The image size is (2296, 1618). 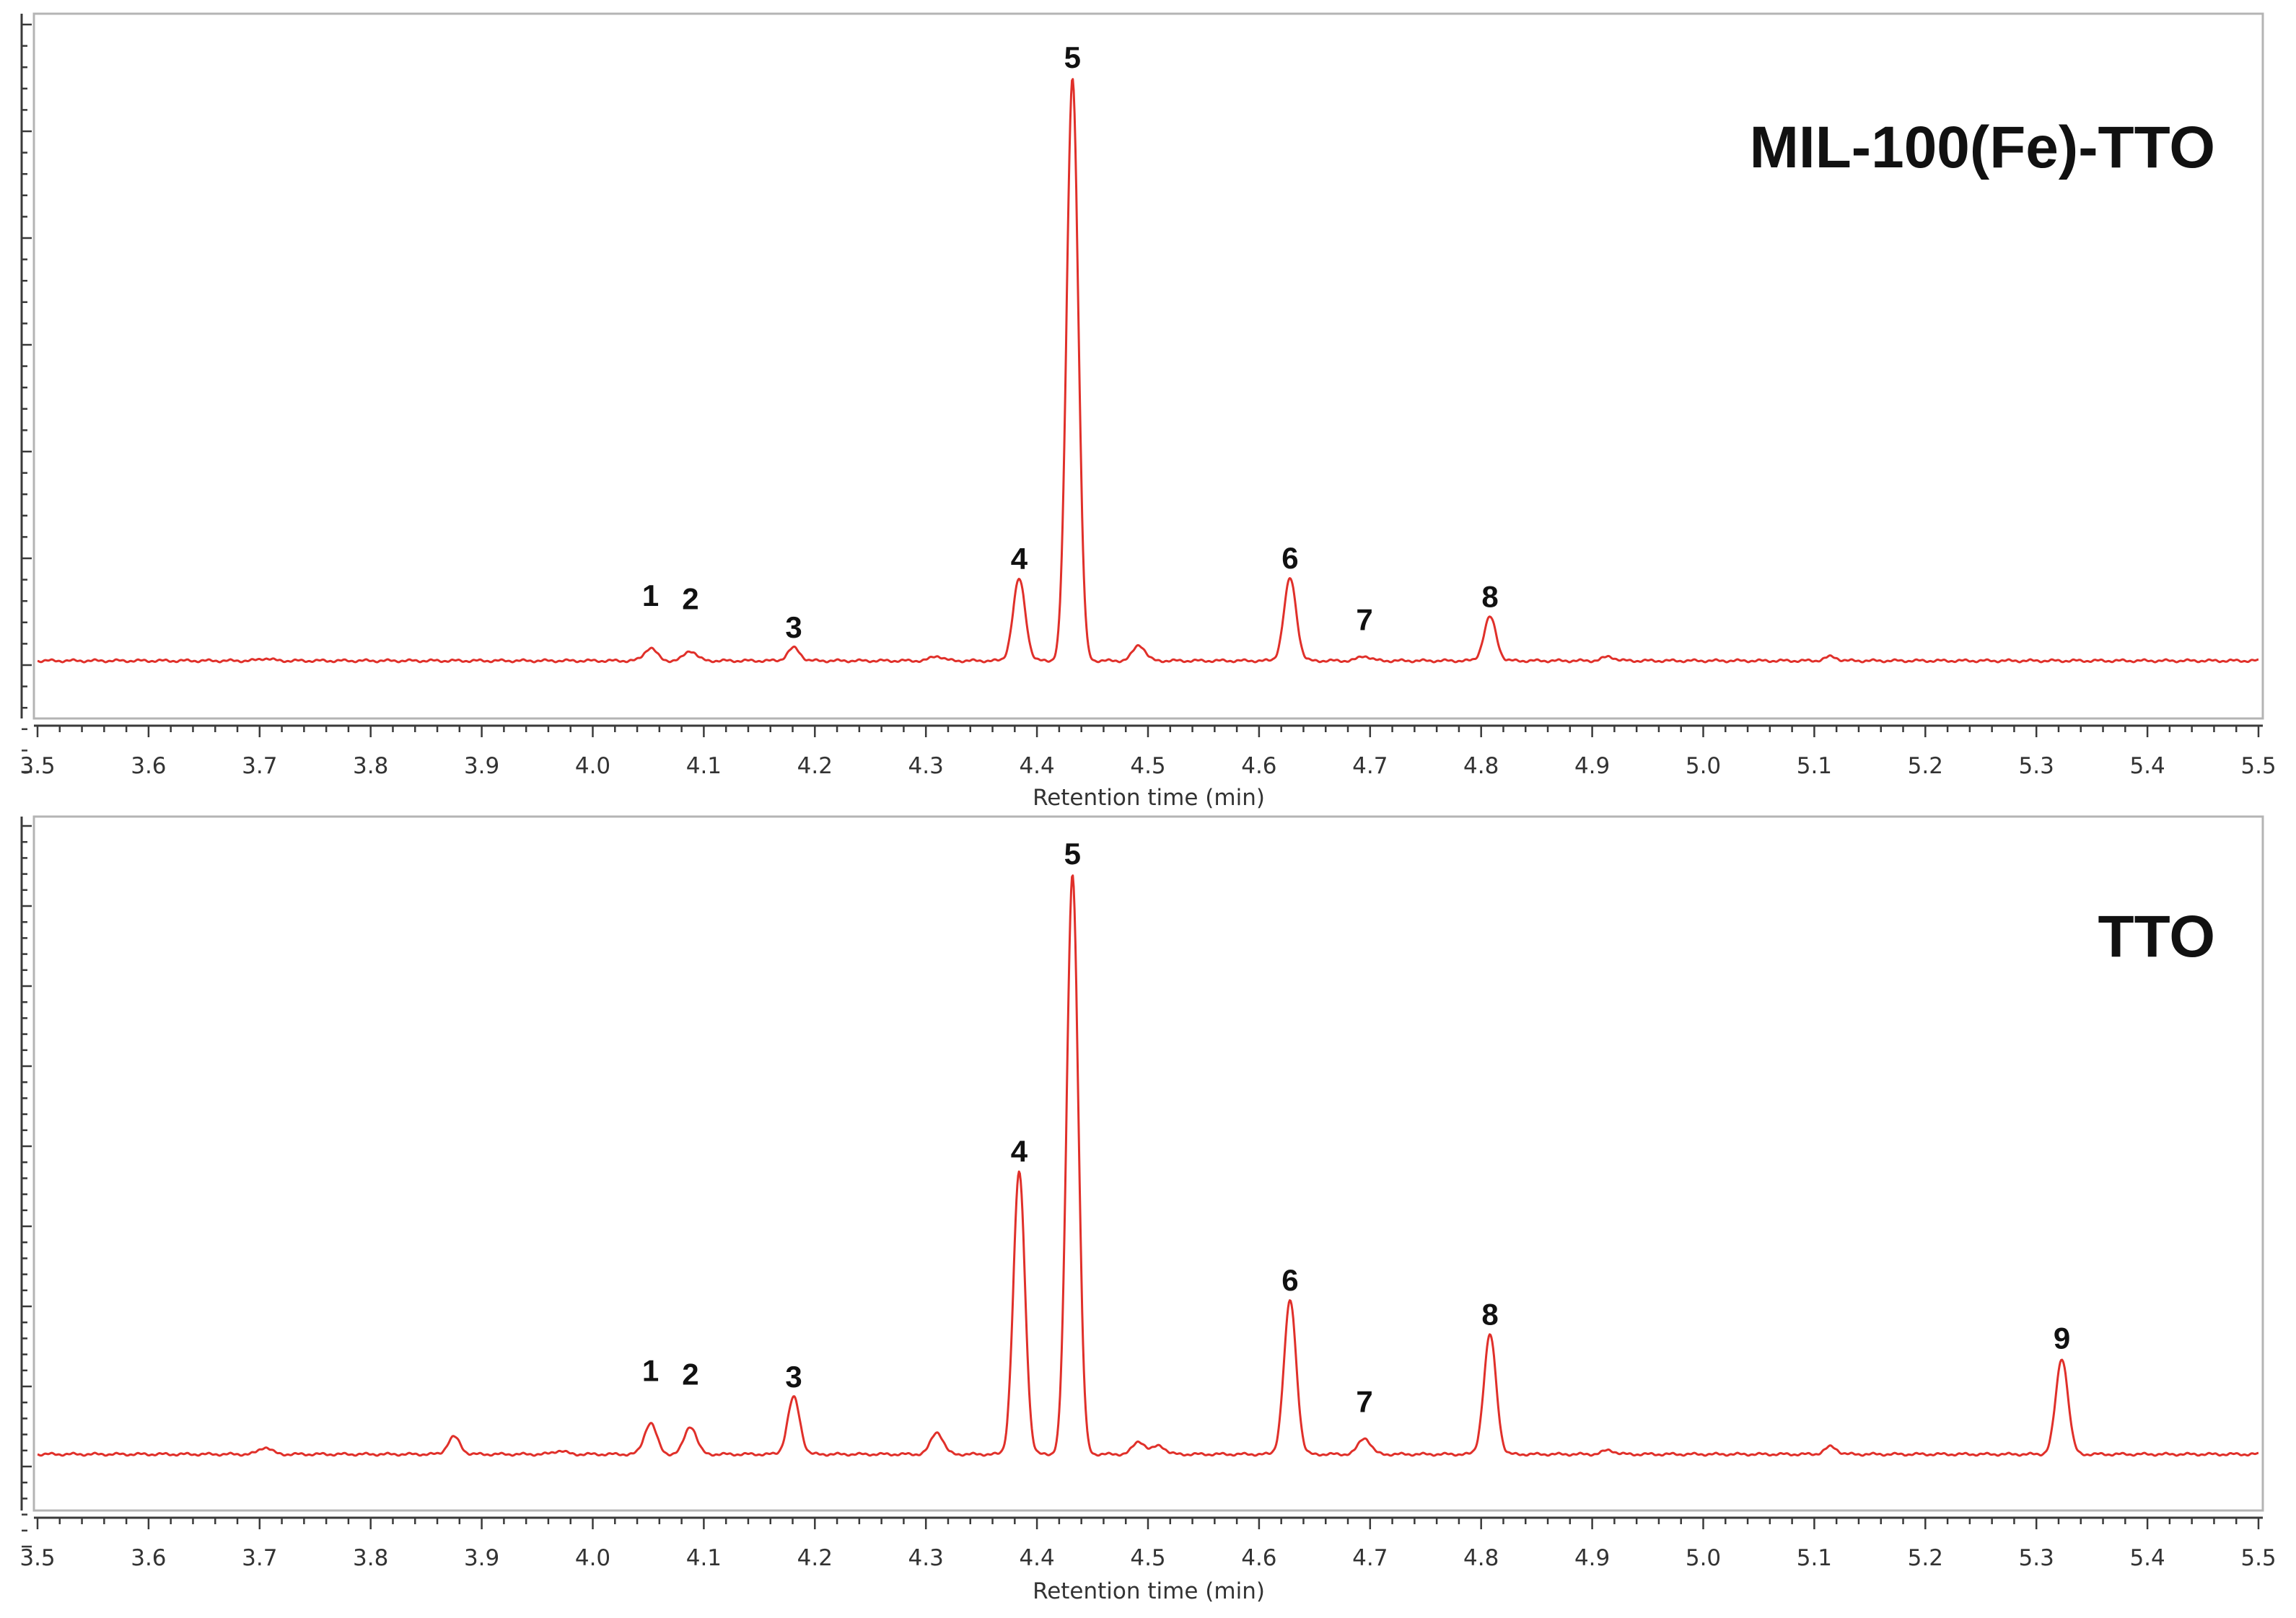 I want to click on panel-title: TTO, so click(x=2156, y=937).